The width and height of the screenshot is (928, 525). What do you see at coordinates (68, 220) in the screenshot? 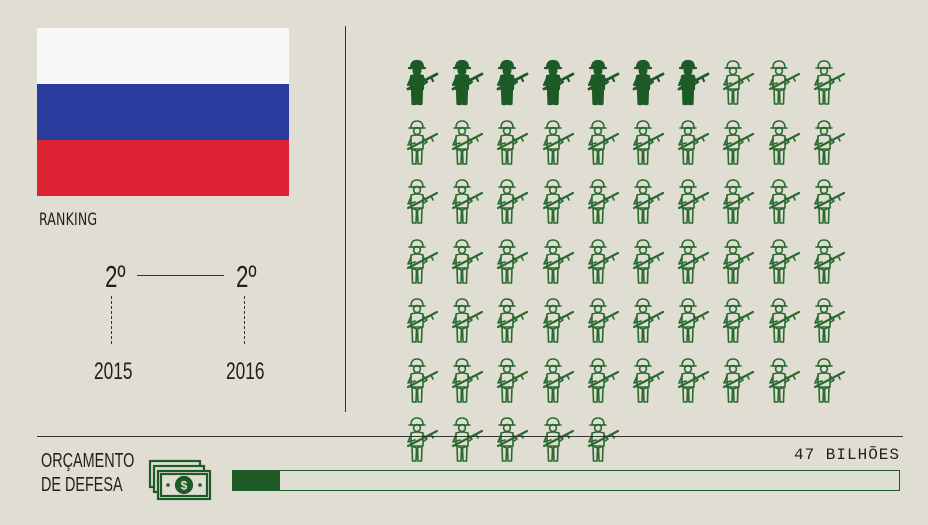
I see `ranking-label: RANKING` at bounding box center [68, 220].